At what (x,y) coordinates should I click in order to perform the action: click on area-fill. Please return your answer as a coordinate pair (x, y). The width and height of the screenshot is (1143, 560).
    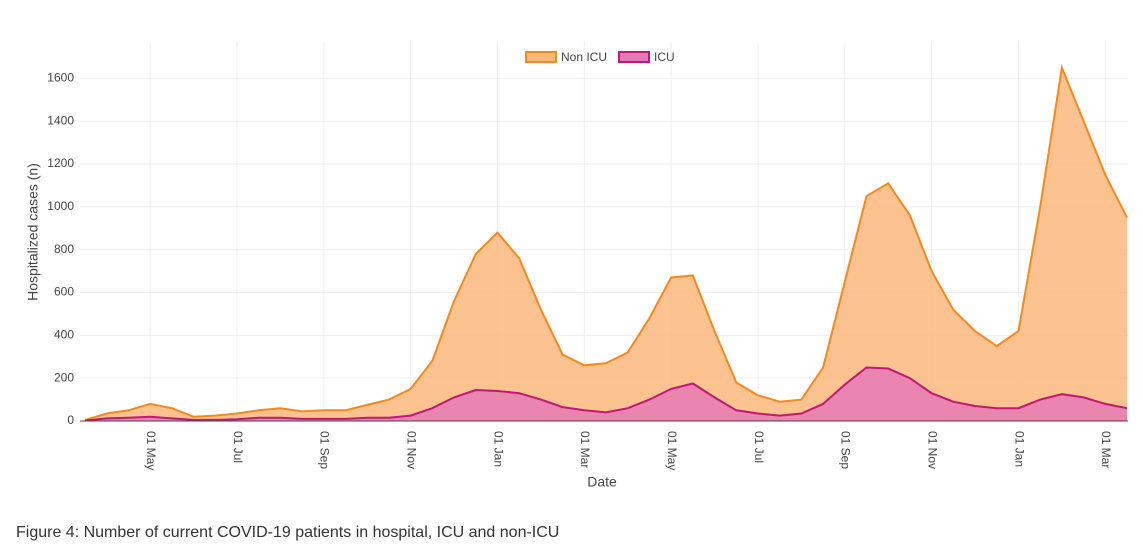
    Looking at the image, I should click on (606, 394).